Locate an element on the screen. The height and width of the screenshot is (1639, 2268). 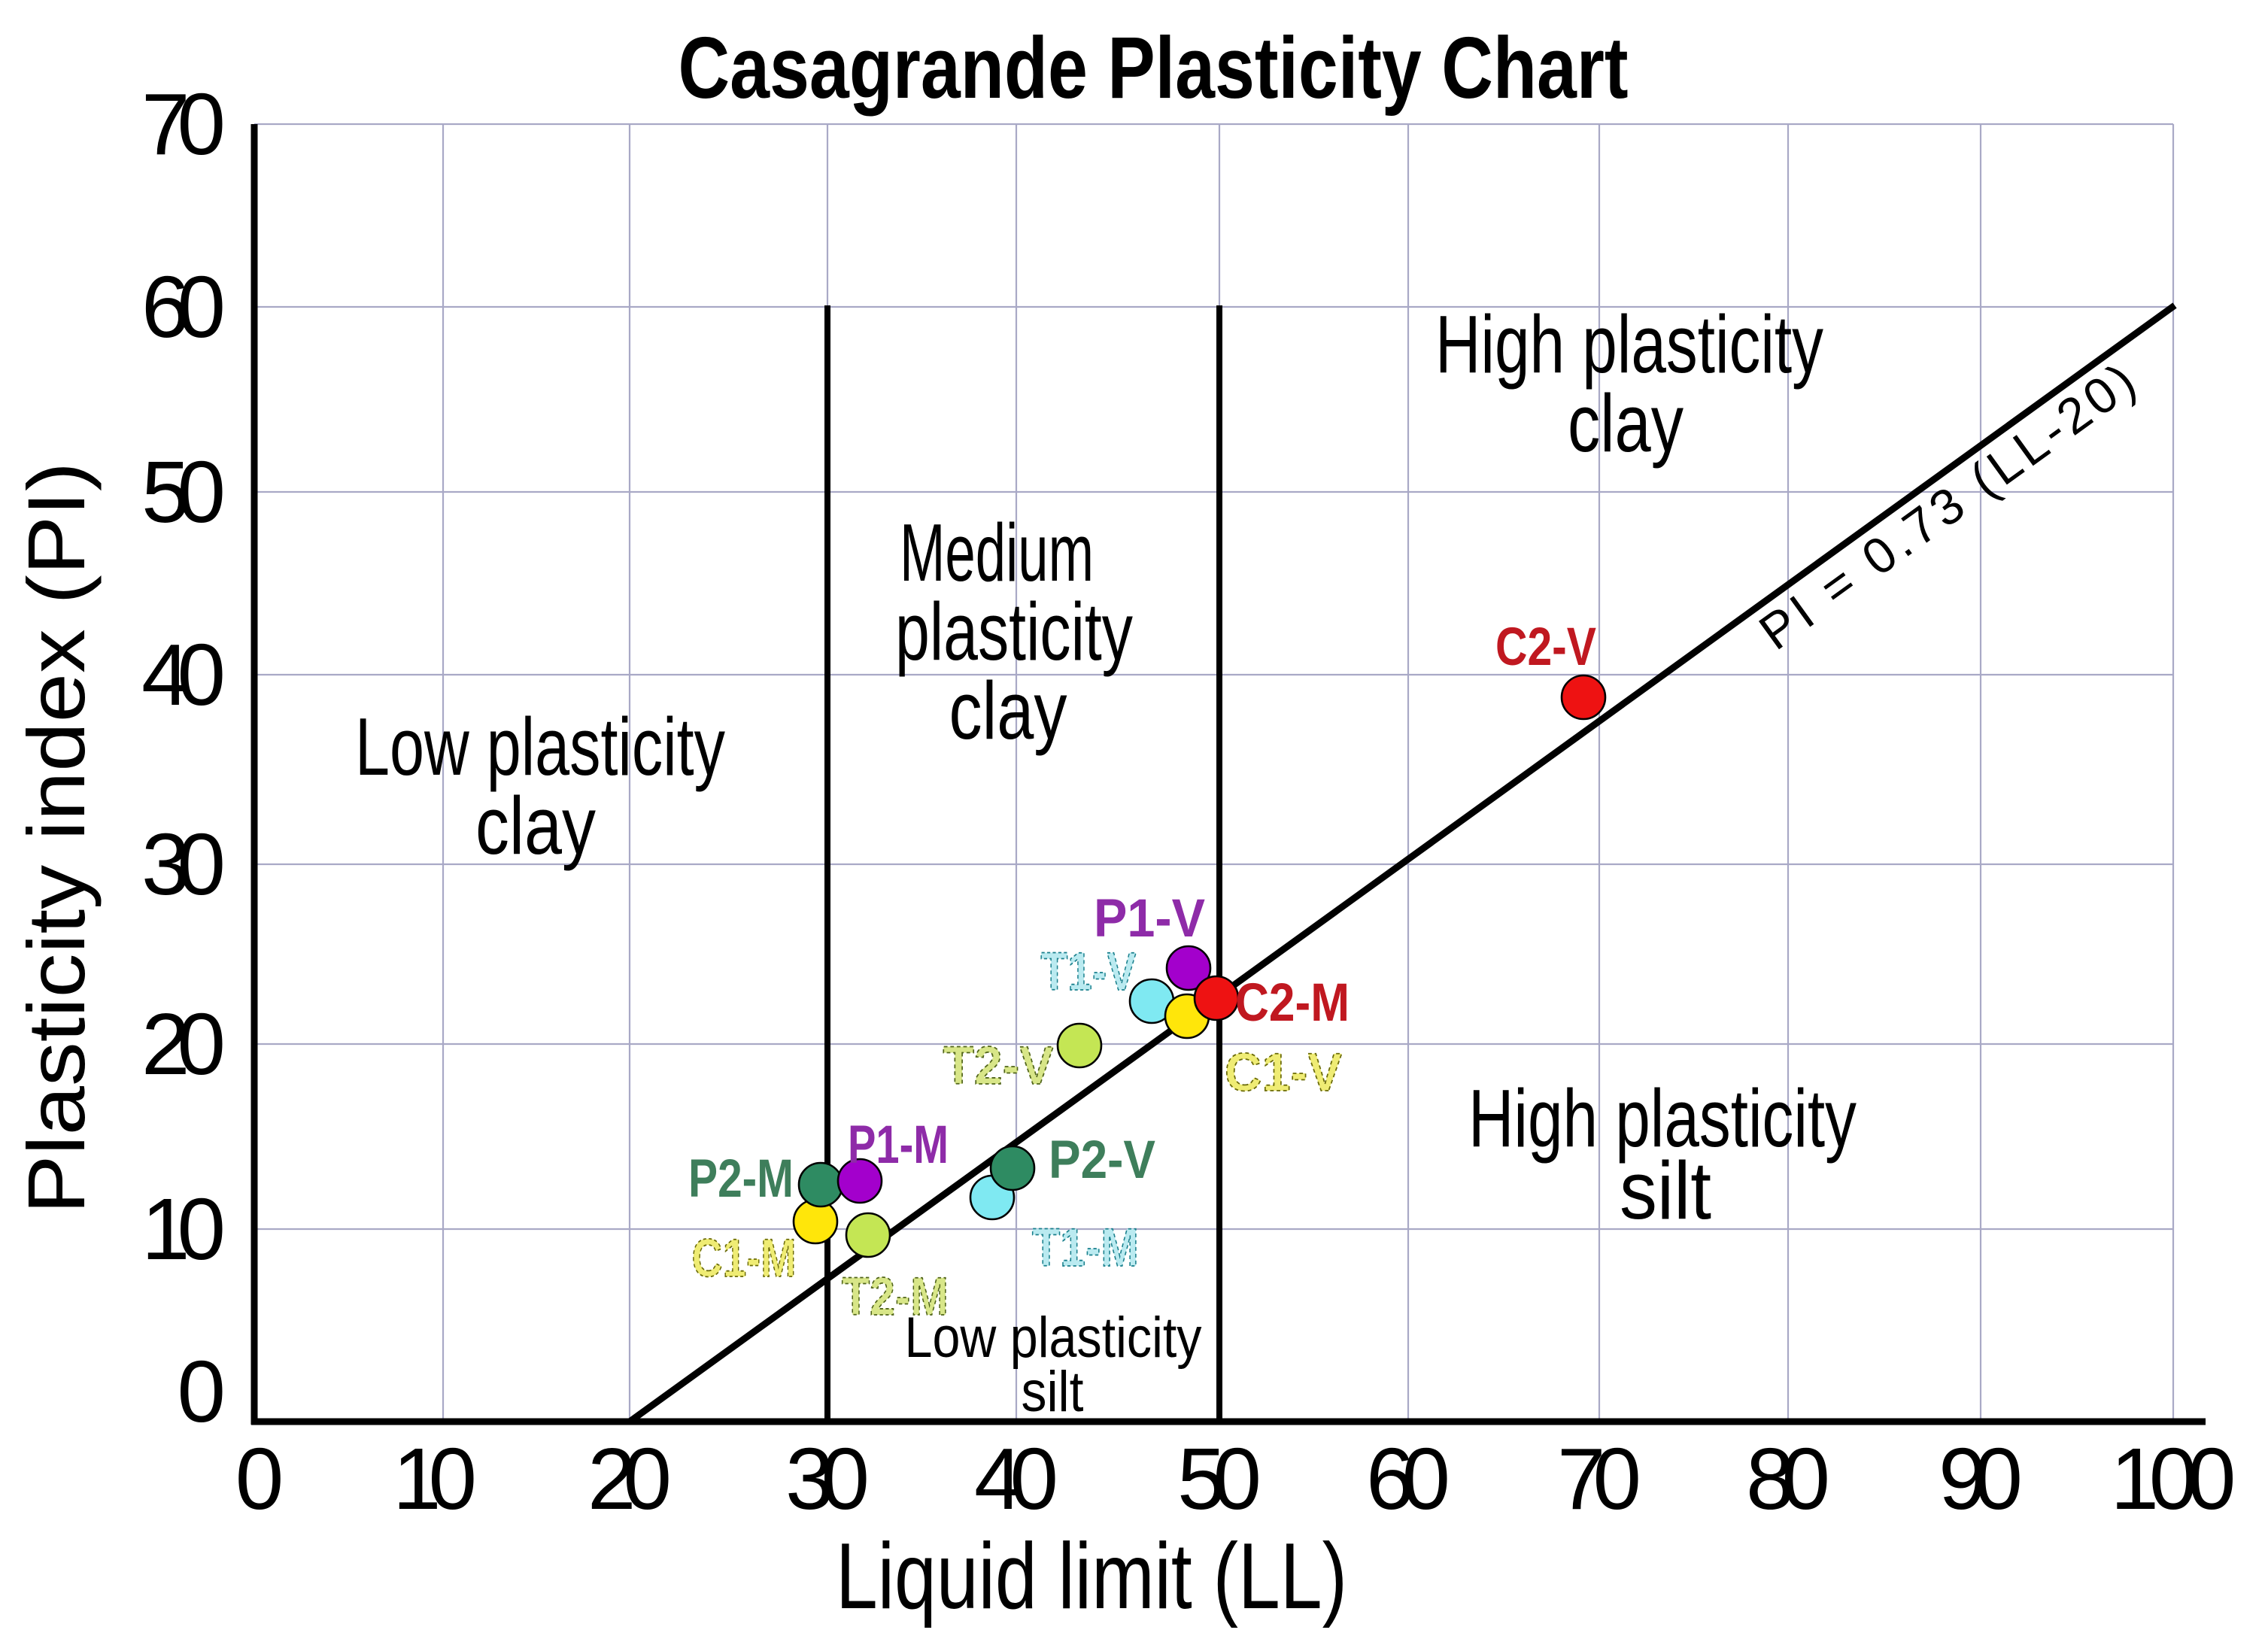
svg-text: P2-V is located at coordinates (1102, 1160).